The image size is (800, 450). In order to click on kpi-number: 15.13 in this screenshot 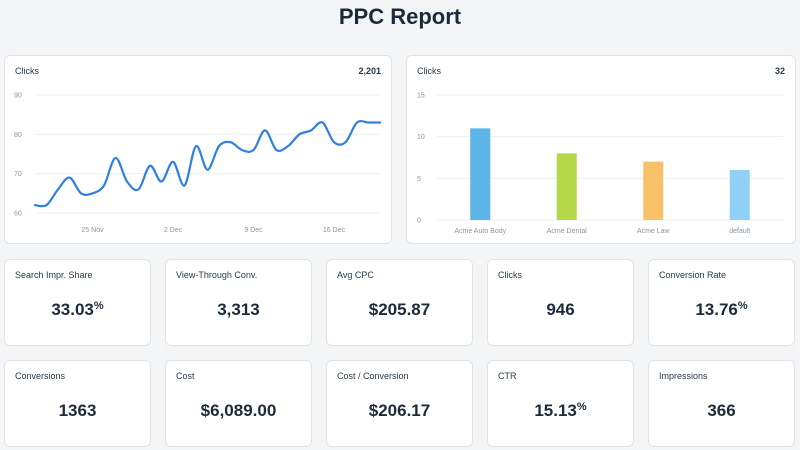, I will do `click(555, 410)`.